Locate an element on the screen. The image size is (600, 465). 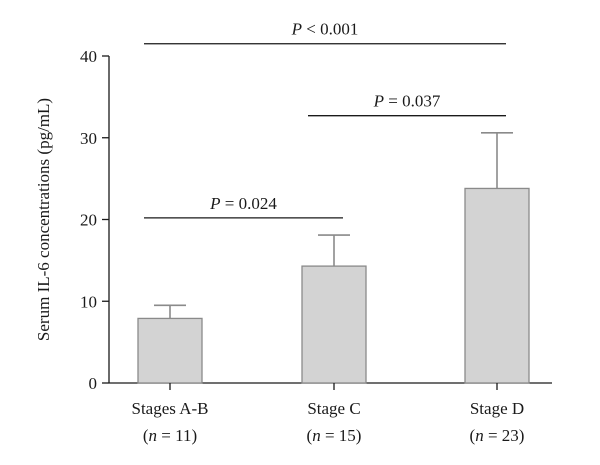
y-tick-label: 30 is located at coordinates (88, 138).